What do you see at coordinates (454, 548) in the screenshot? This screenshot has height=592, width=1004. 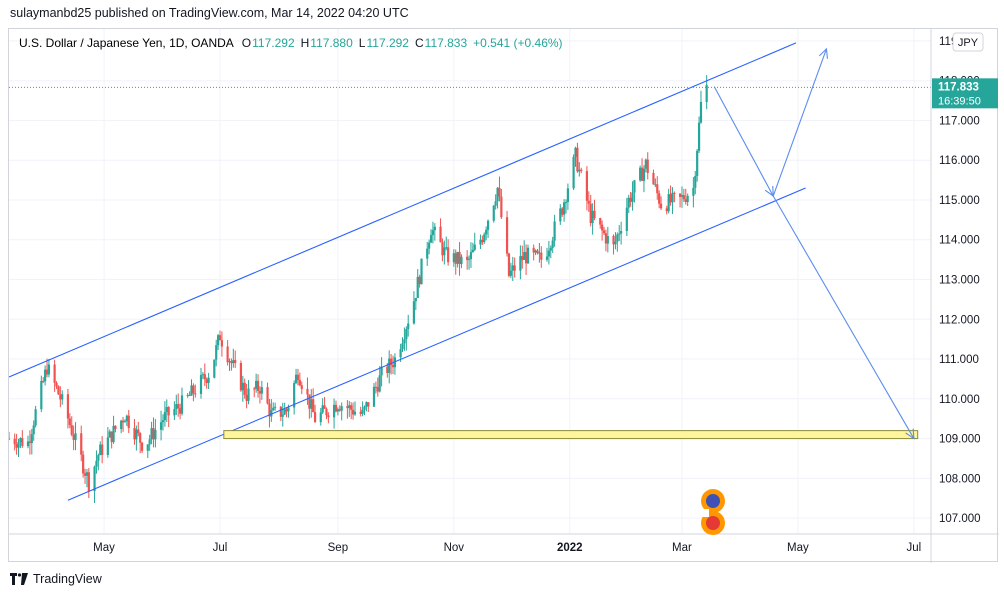 I see `time-tick-label: Nov` at bounding box center [454, 548].